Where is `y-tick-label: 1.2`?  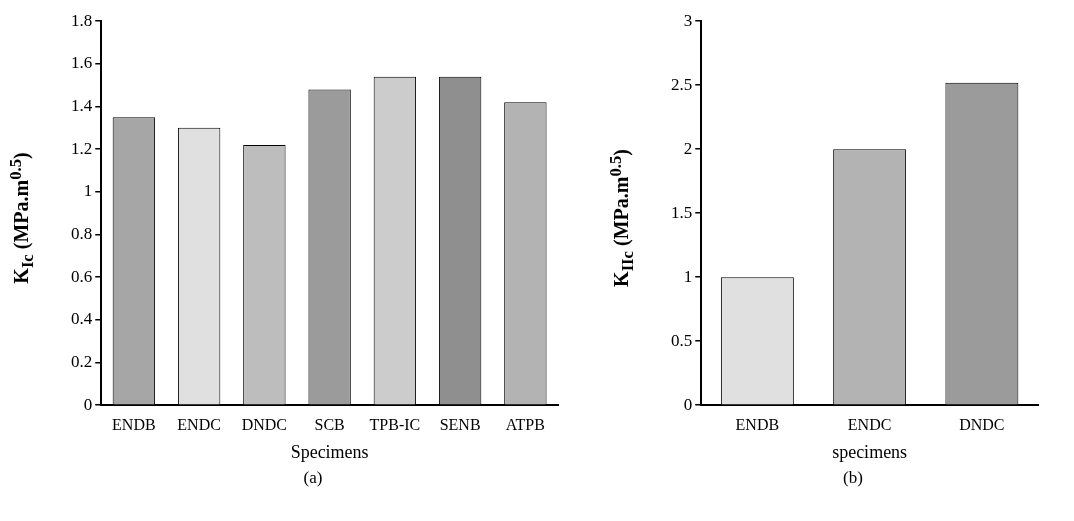
y-tick-label: 1.2 is located at coordinates (82, 148).